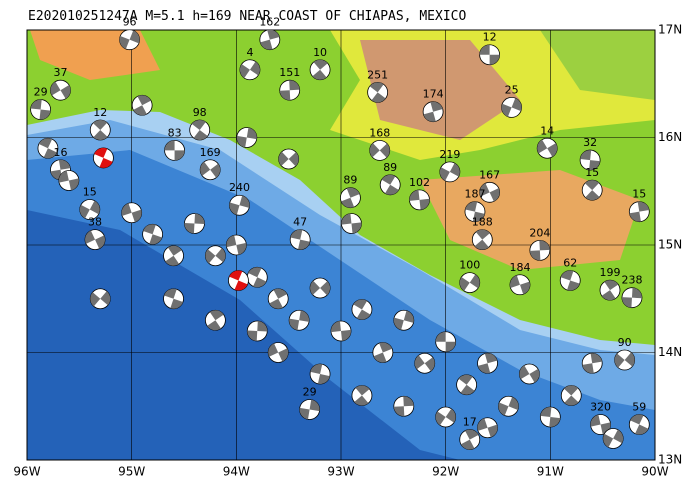  Describe the element at coordinates (670, 137) in the screenshot. I see `y-tick-label: 16N` at that location.